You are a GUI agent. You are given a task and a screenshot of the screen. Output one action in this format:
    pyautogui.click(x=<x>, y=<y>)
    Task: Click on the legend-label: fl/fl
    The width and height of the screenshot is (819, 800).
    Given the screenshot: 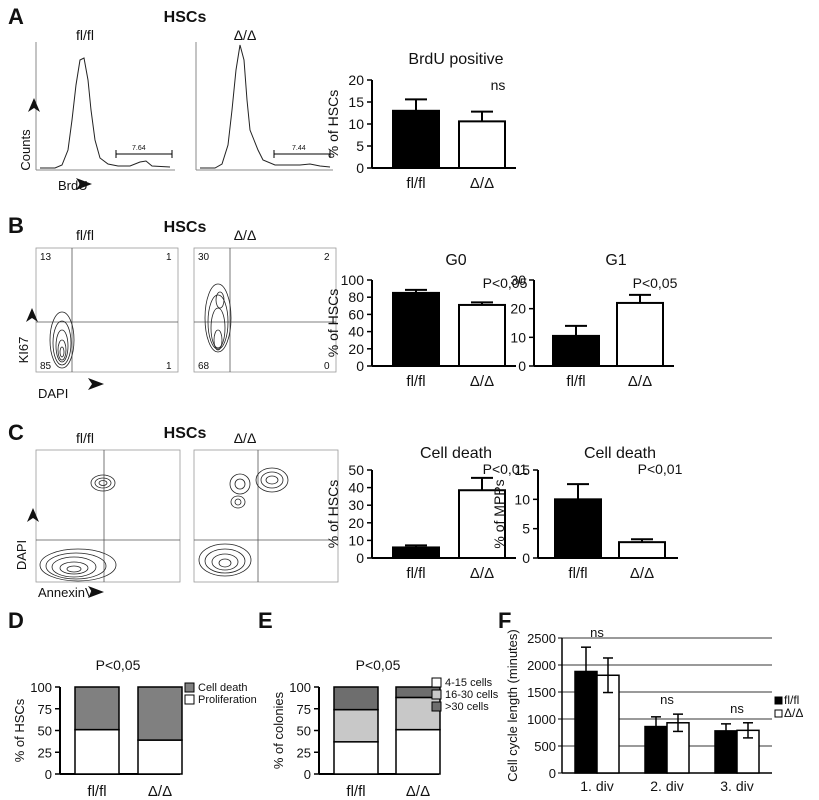 What is the action you would take?
    pyautogui.click(x=791, y=700)
    